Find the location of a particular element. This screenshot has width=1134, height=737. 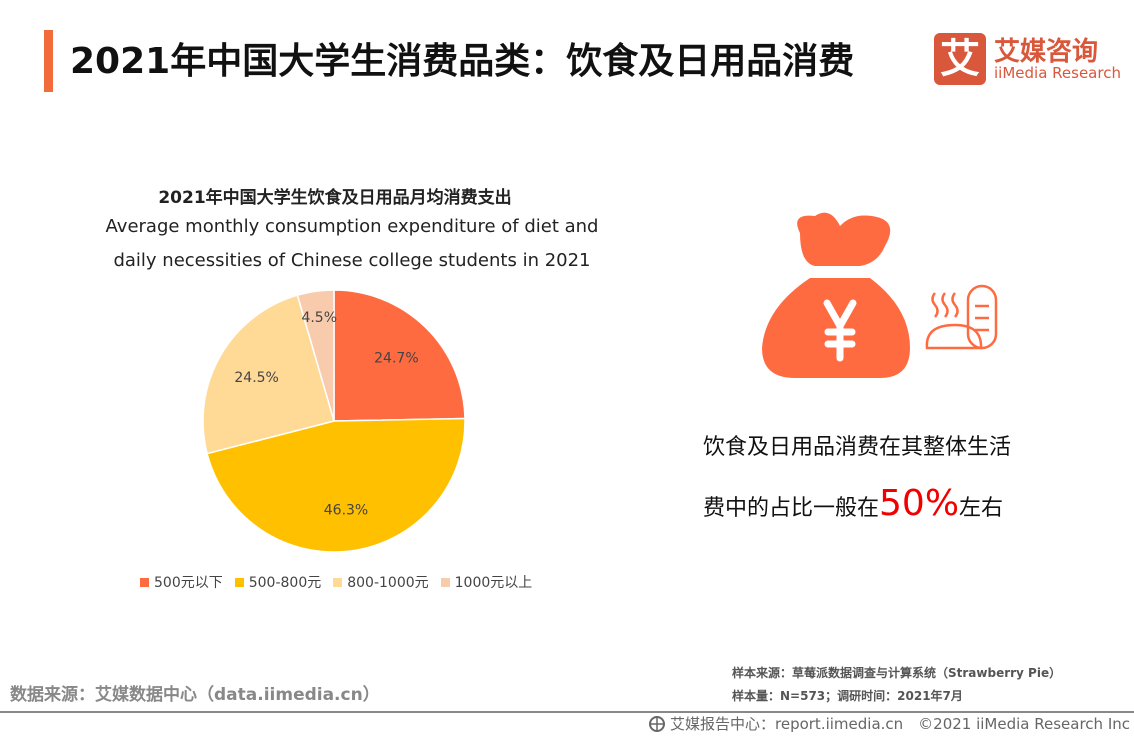

sample-source: 样本来源：草莓派数据调查与计算系统（Strawberry Pie） is located at coordinates (897, 673).